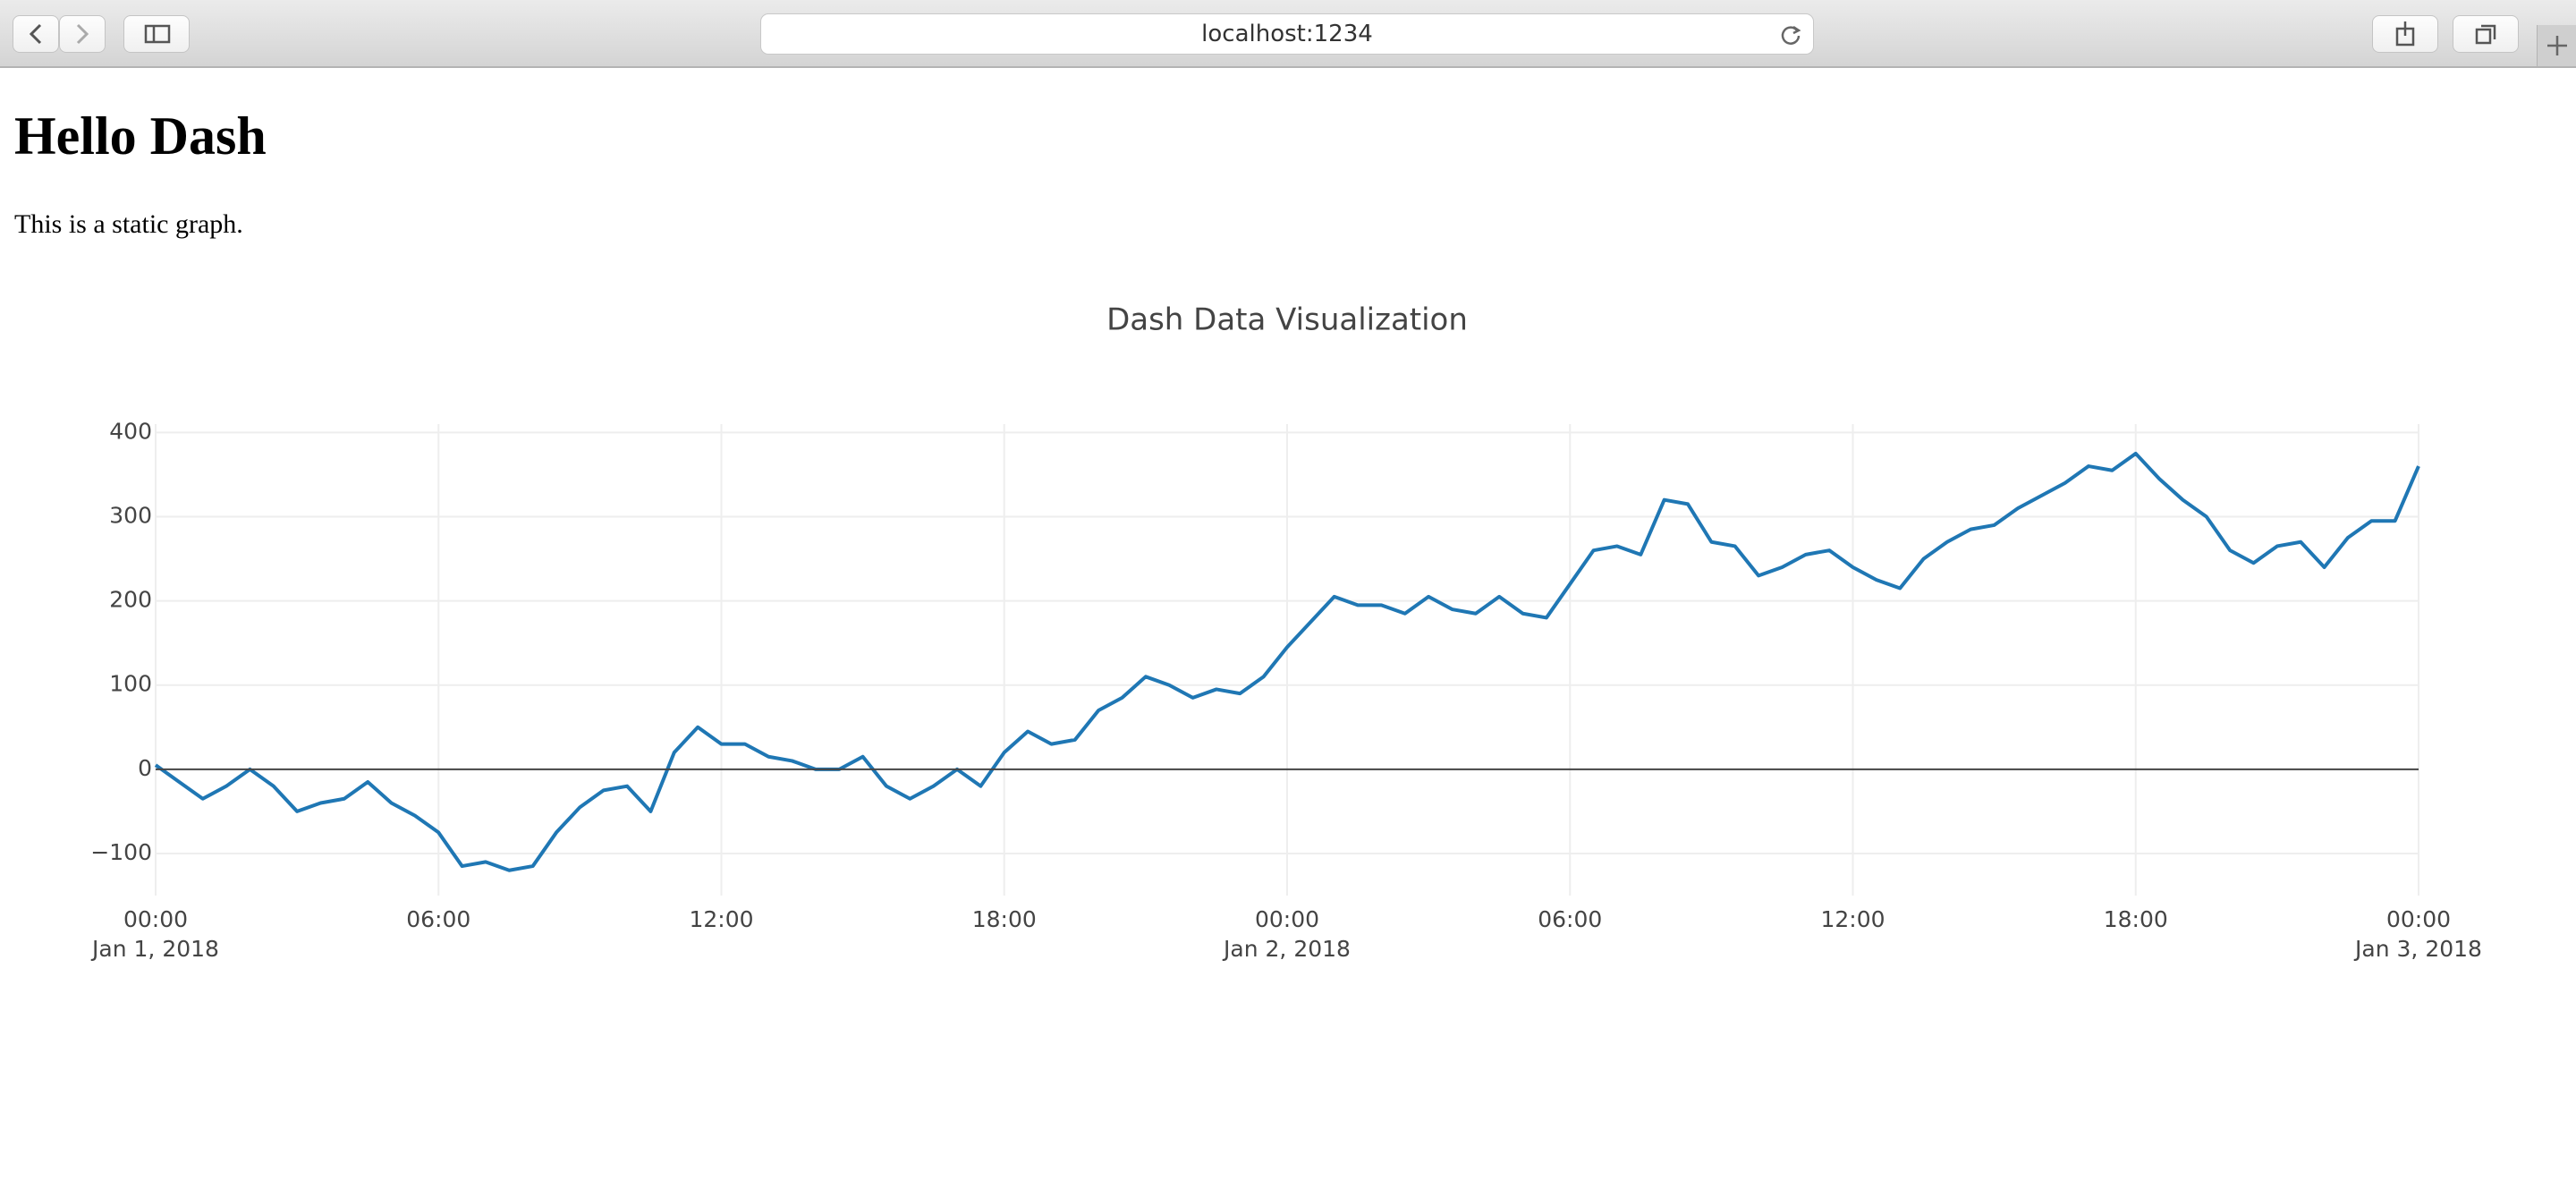 This screenshot has height=1181, width=2576. I want to click on tabs-button, so click(2486, 34).